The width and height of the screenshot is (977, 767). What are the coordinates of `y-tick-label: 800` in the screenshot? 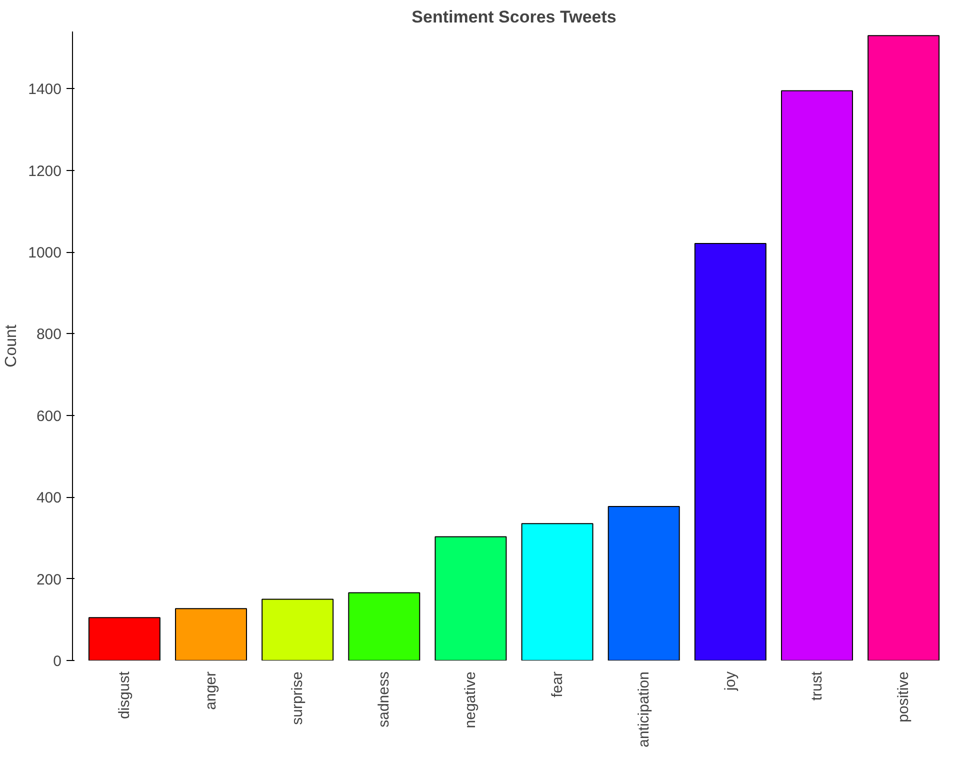 It's located at (49, 335).